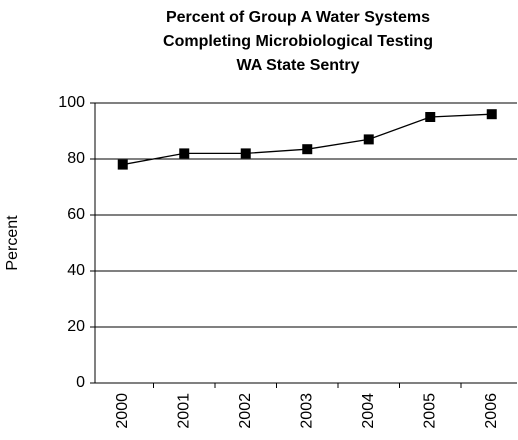 The height and width of the screenshot is (440, 518). What do you see at coordinates (76, 158) in the screenshot?
I see `y-tick-label: 80` at bounding box center [76, 158].